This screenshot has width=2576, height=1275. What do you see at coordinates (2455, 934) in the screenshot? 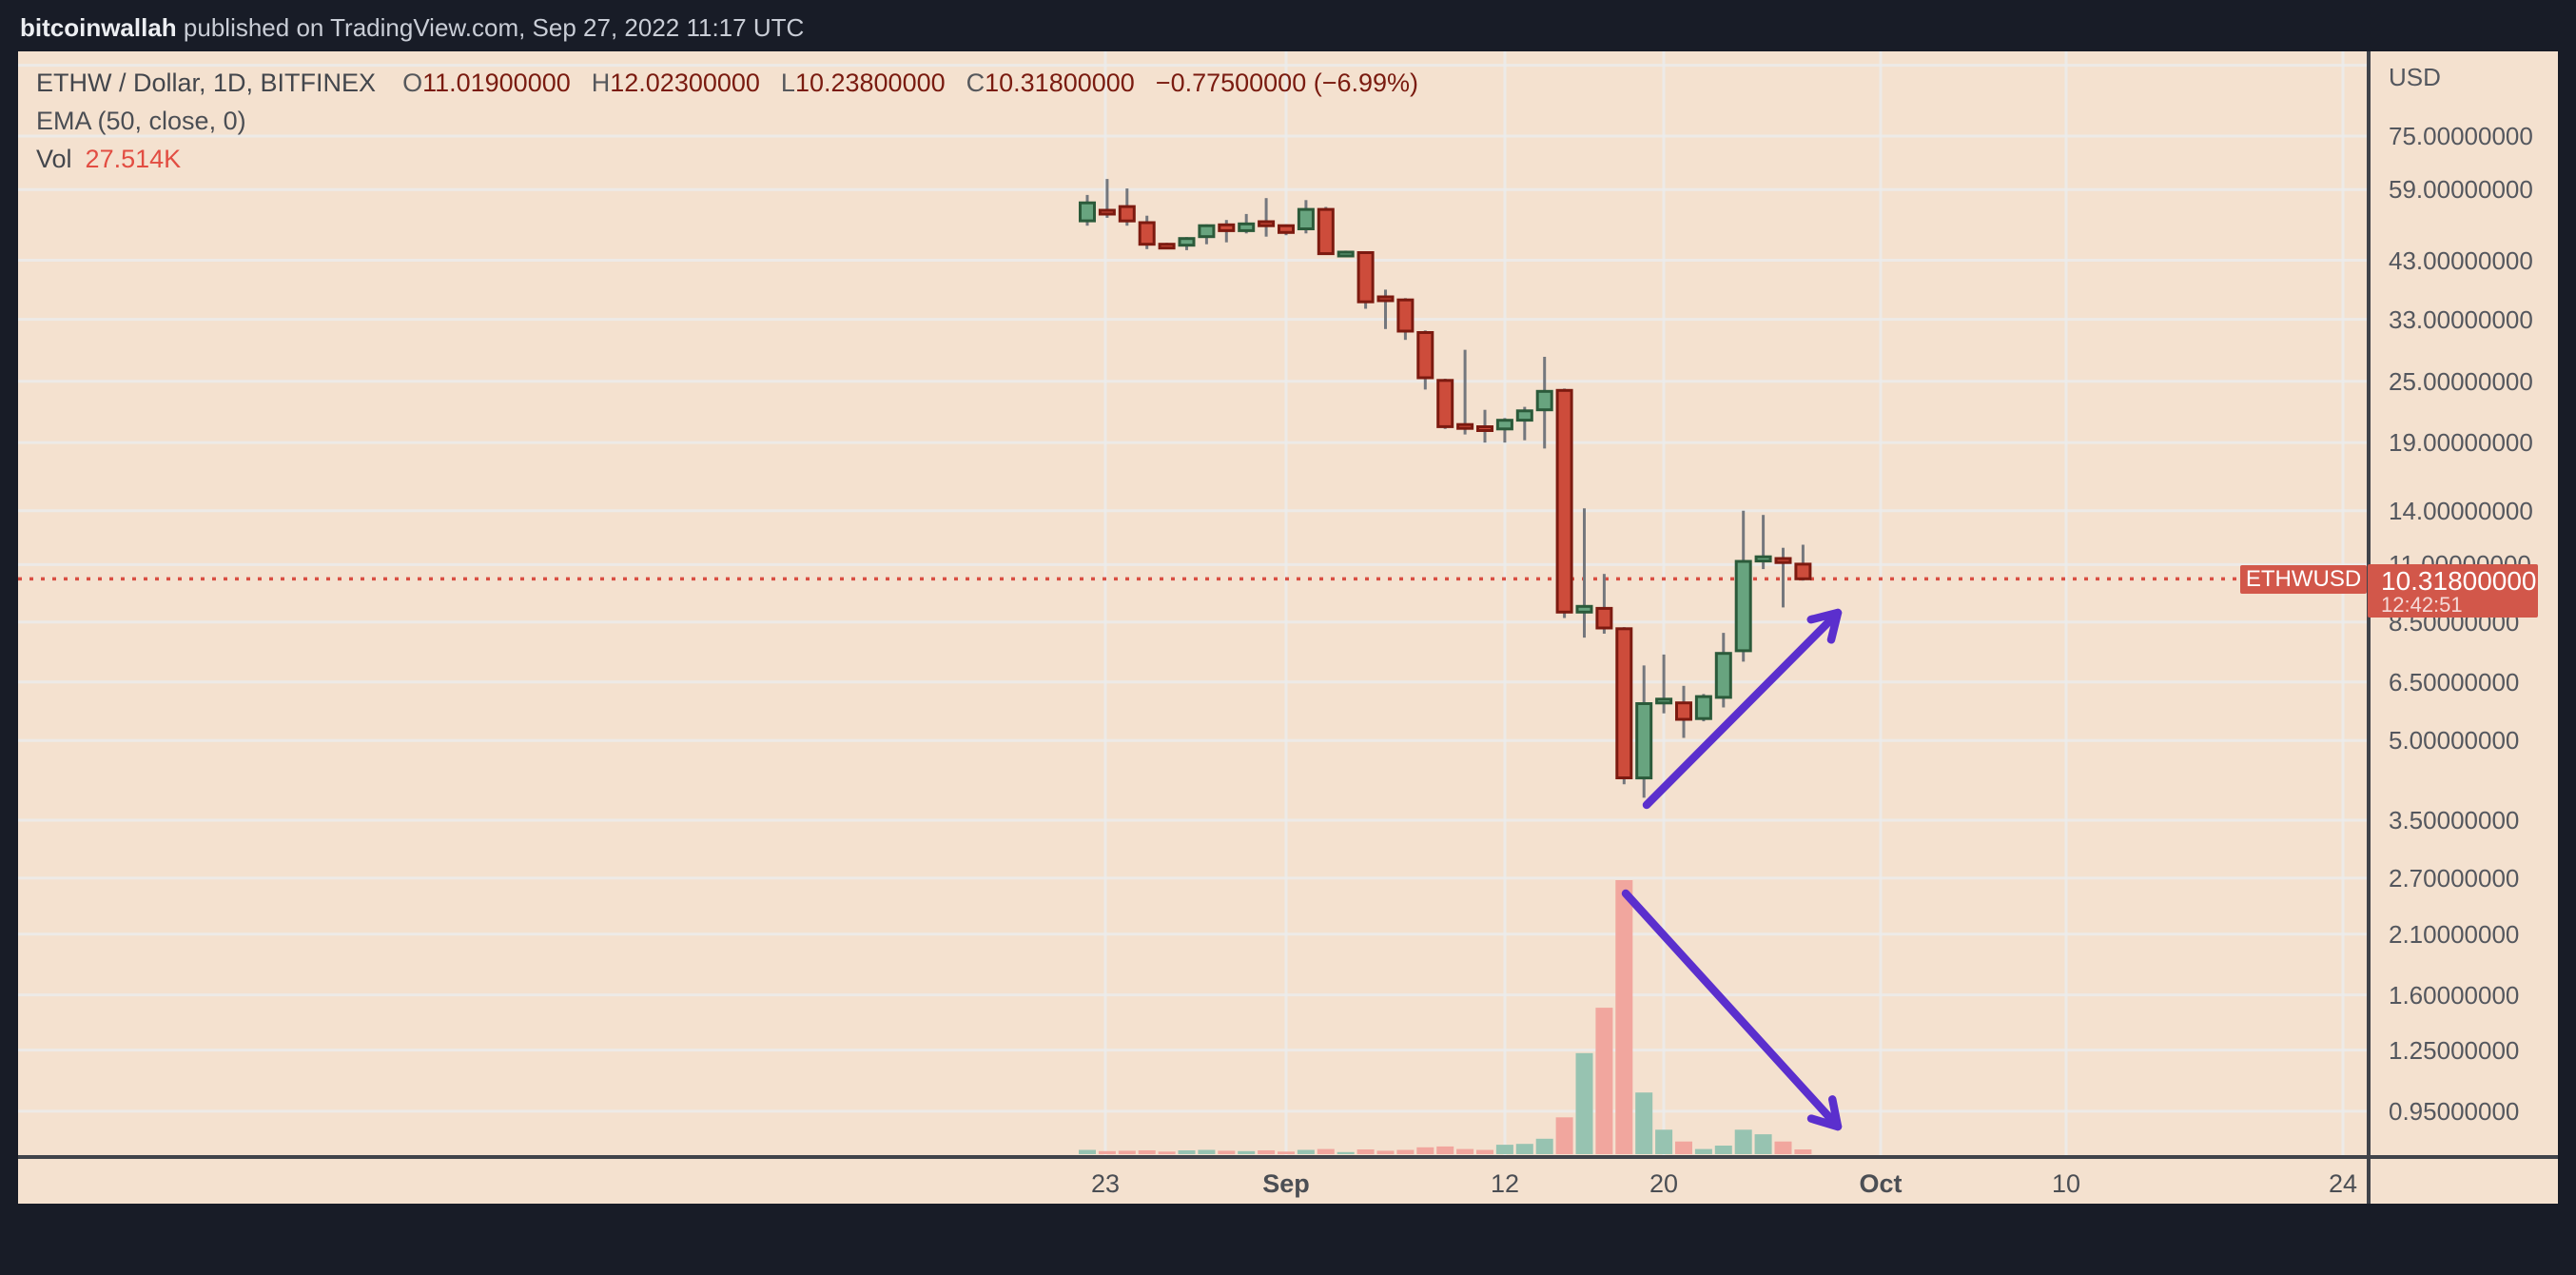
I see `price-tick-label: 2.10000000` at bounding box center [2455, 934].